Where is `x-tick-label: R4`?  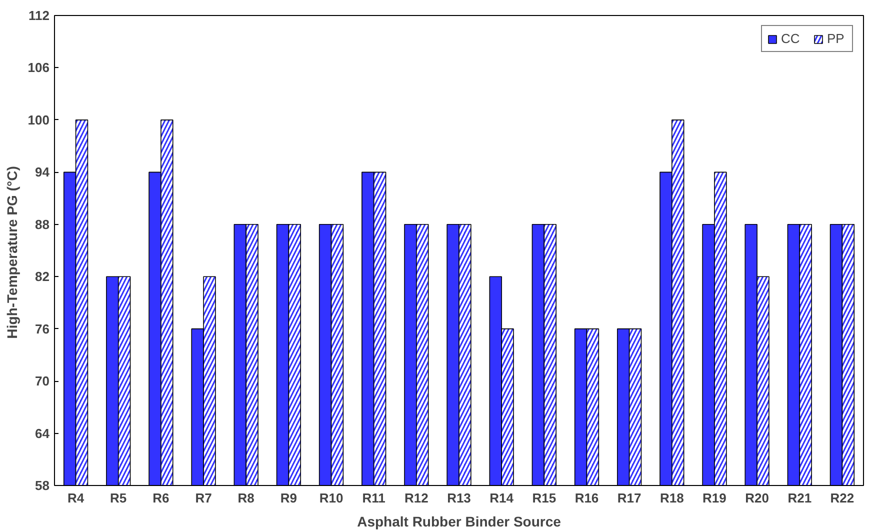 x-tick-label: R4 is located at coordinates (76, 498).